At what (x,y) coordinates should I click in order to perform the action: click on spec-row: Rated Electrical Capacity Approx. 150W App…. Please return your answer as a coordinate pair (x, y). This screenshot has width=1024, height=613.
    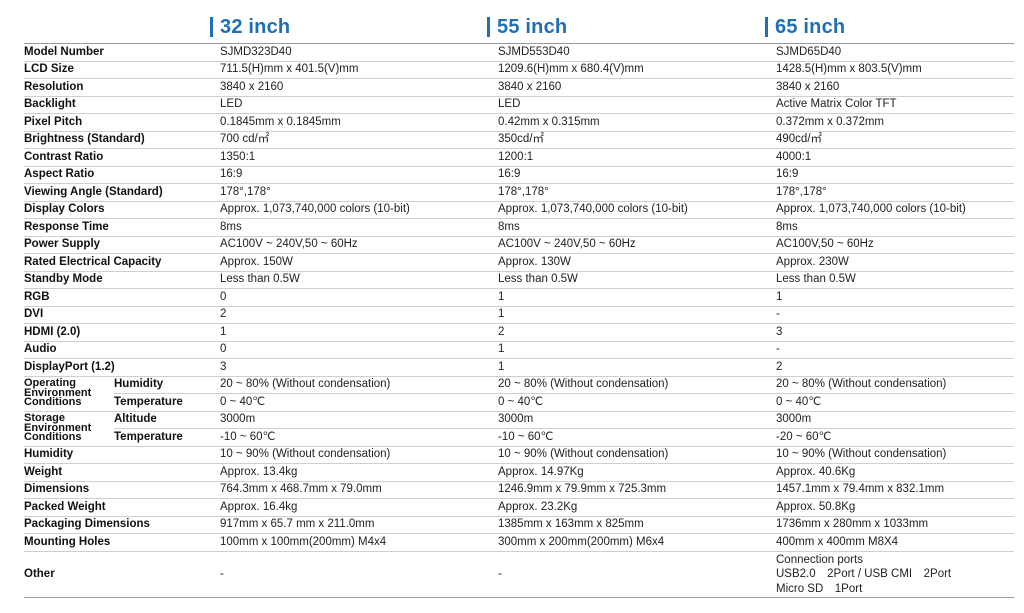
    Looking at the image, I should click on (519, 262).